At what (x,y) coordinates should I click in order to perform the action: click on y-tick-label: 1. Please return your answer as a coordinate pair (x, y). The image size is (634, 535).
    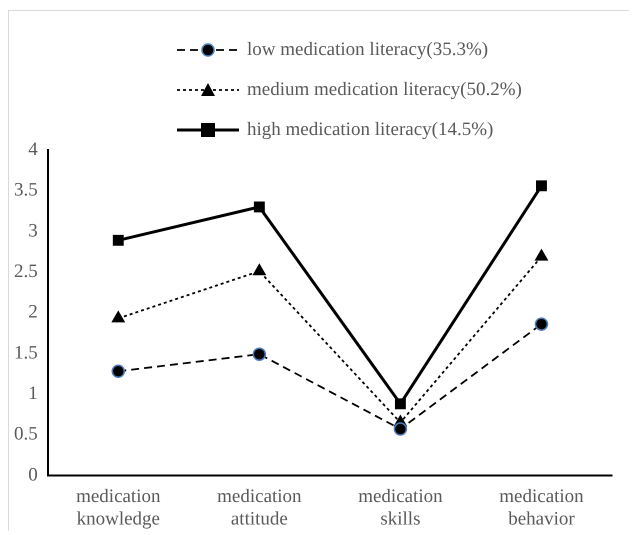
    Looking at the image, I should click on (33, 393).